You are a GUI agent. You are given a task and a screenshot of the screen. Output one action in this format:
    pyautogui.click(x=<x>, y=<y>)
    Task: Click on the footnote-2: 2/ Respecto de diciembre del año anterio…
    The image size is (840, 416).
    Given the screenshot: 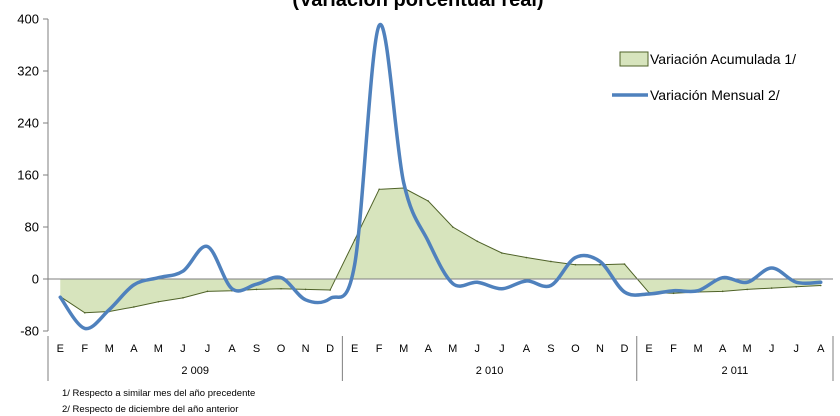 What is the action you would take?
    pyautogui.click(x=150, y=409)
    